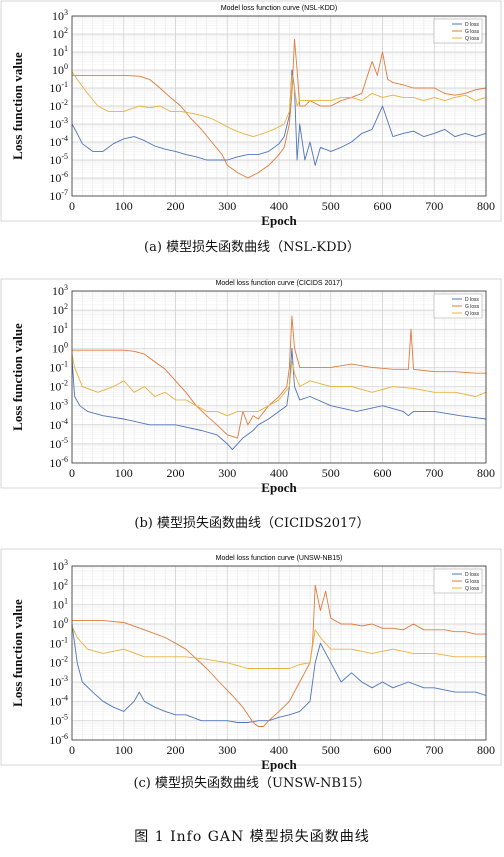  I want to click on y-tick-label: 10⁻⁷, so click(58, 195).